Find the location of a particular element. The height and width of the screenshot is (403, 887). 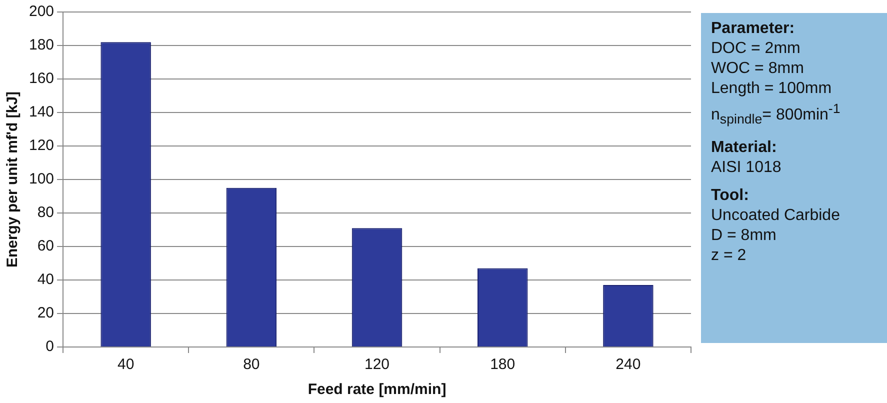

x-tick-label: 40 is located at coordinates (125, 365).